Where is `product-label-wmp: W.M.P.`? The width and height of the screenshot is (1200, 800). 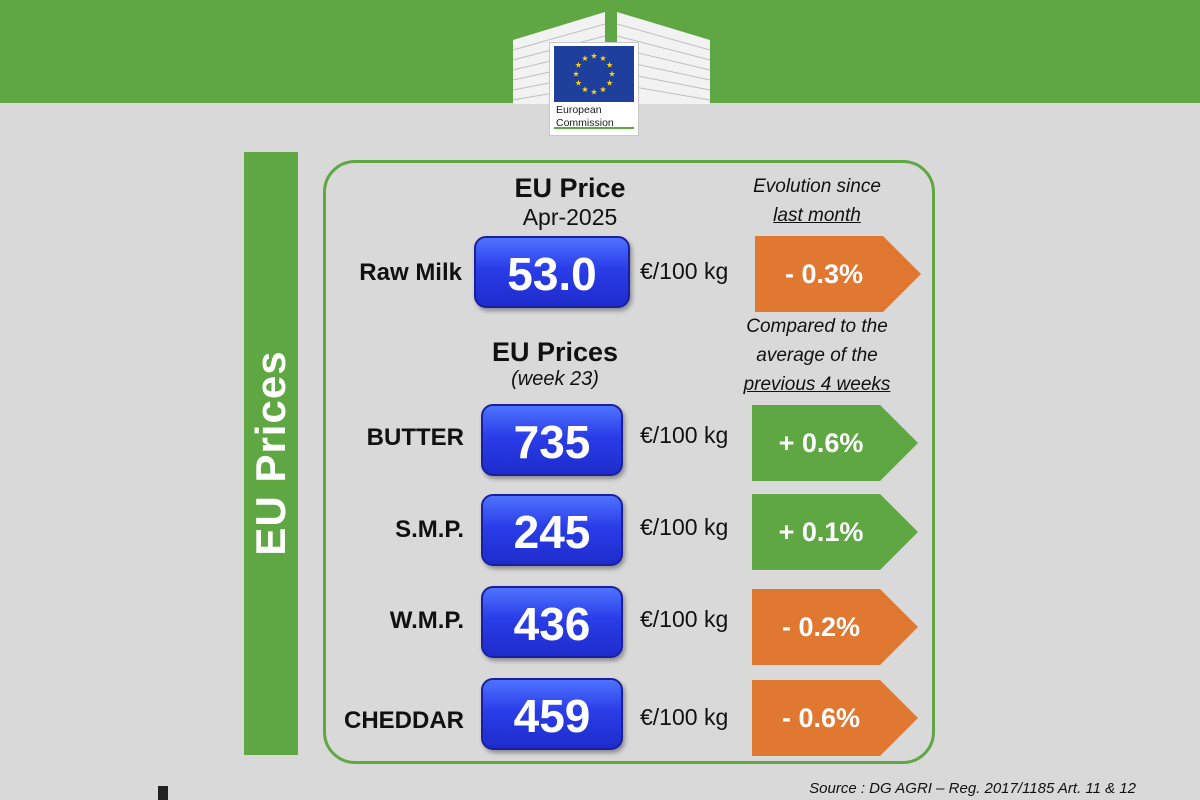
product-label-wmp: W.M.P. is located at coordinates (426, 620).